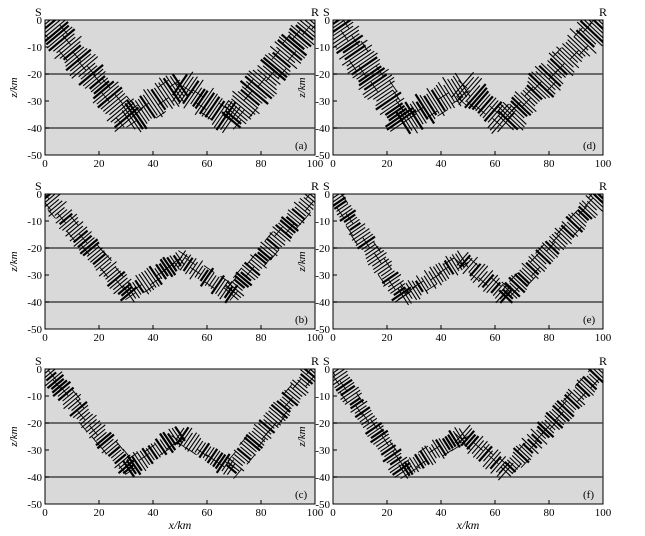  What do you see at coordinates (34, 276) in the screenshot?
I see `z-tick-label: -30` at bounding box center [34, 276].